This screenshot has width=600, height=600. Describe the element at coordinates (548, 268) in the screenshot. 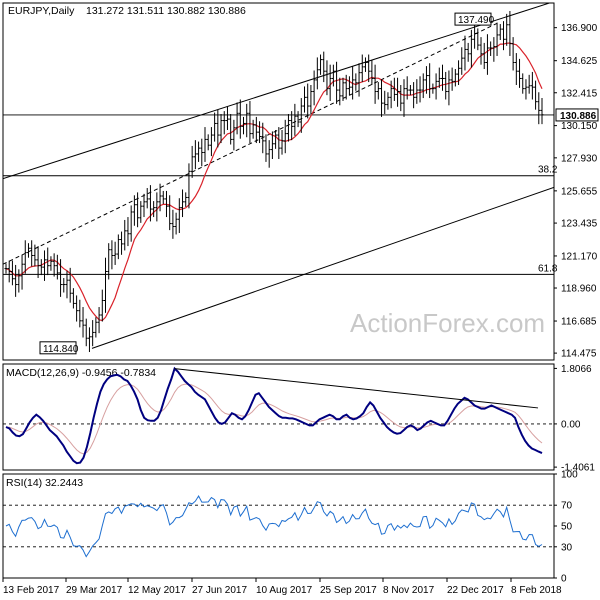

I see `fib-61-label: 61.8` at that location.